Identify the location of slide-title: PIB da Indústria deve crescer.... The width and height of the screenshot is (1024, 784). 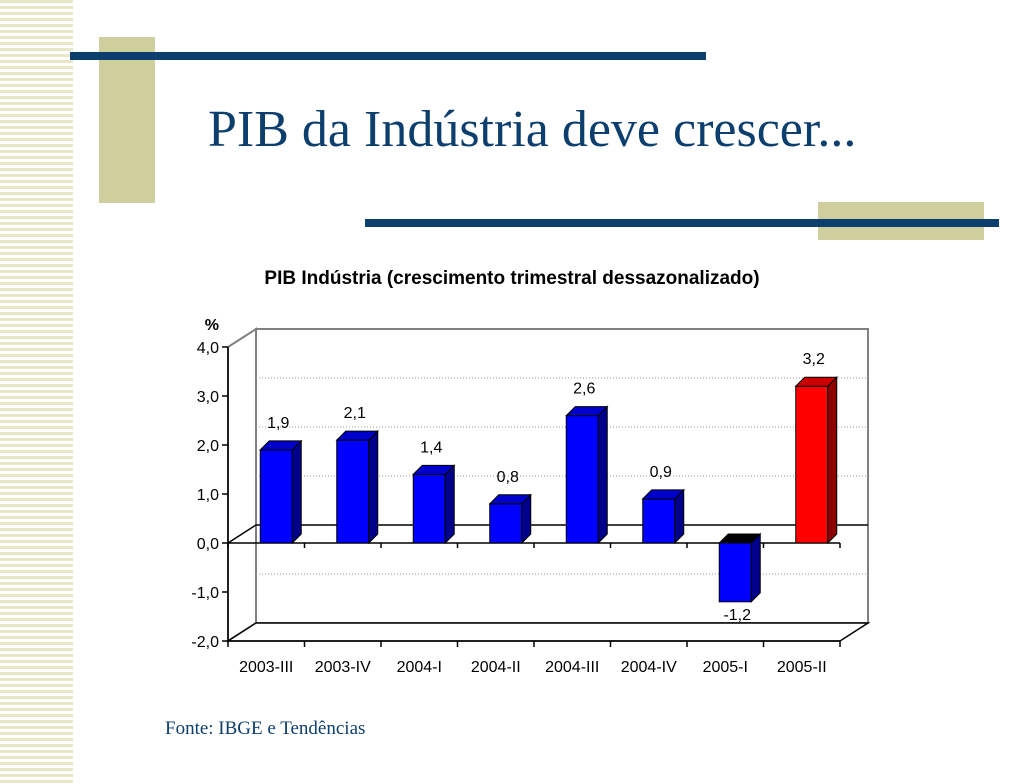
(532, 129).